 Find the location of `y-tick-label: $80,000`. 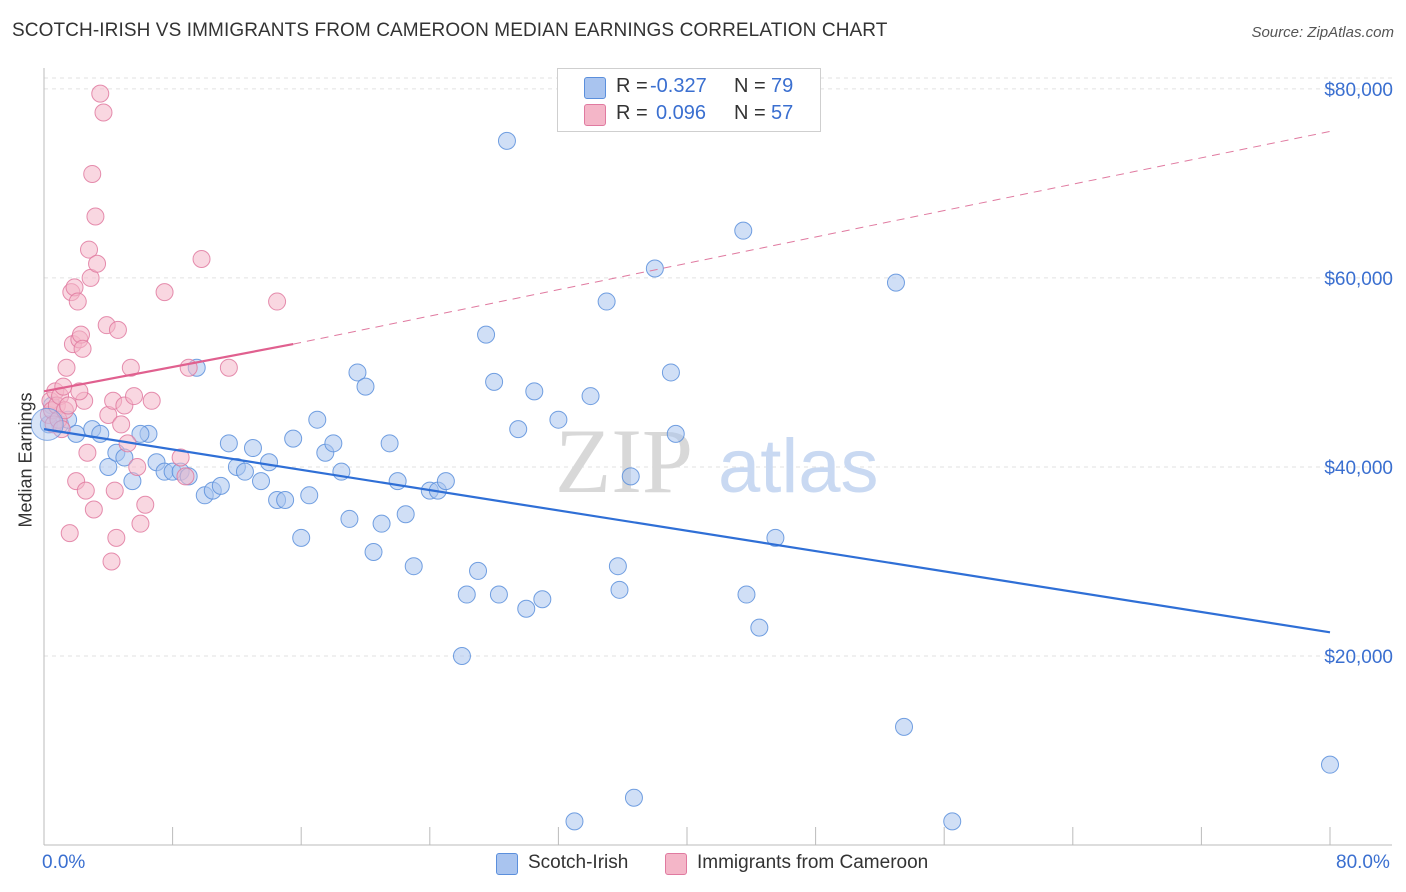

y-tick-label: $80,000 is located at coordinates (1358, 90).